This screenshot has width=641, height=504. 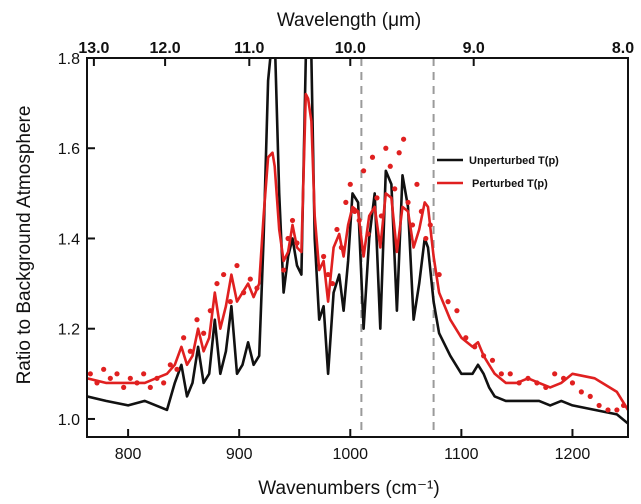 I want to click on y-axis-title: Ratio to Background Atmosphere, so click(x=24, y=245).